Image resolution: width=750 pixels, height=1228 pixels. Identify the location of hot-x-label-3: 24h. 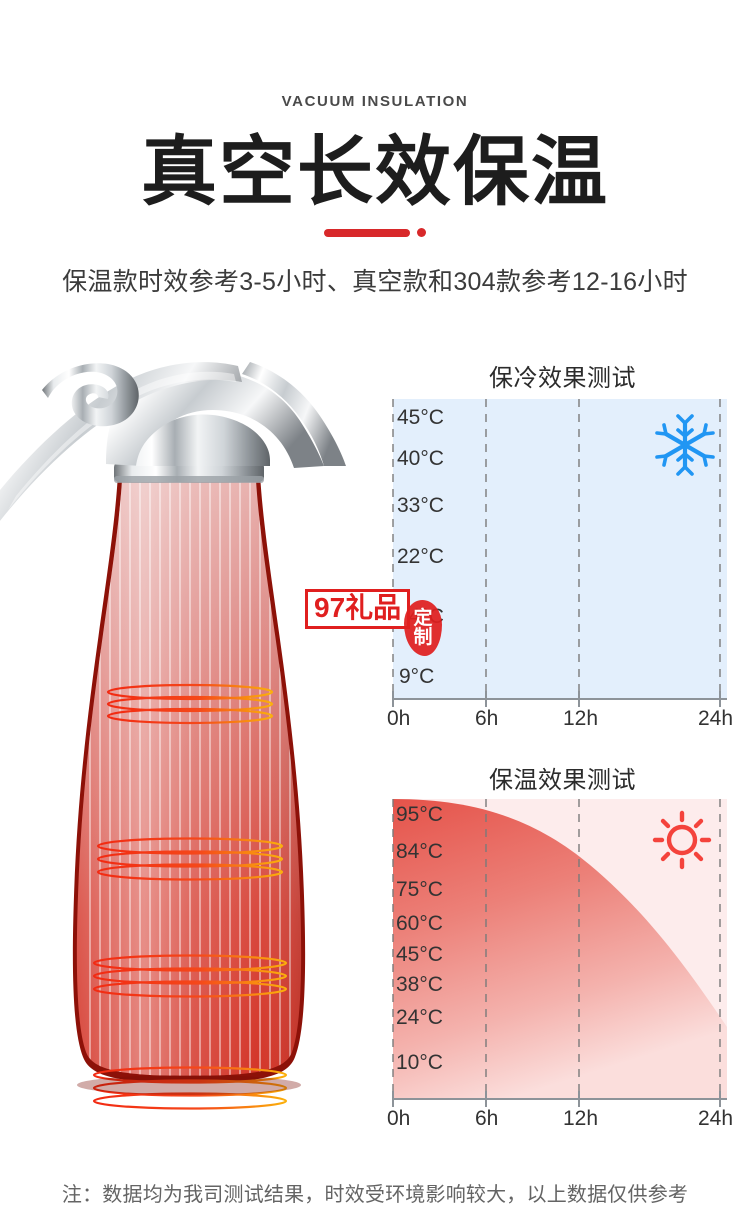
(715, 1118).